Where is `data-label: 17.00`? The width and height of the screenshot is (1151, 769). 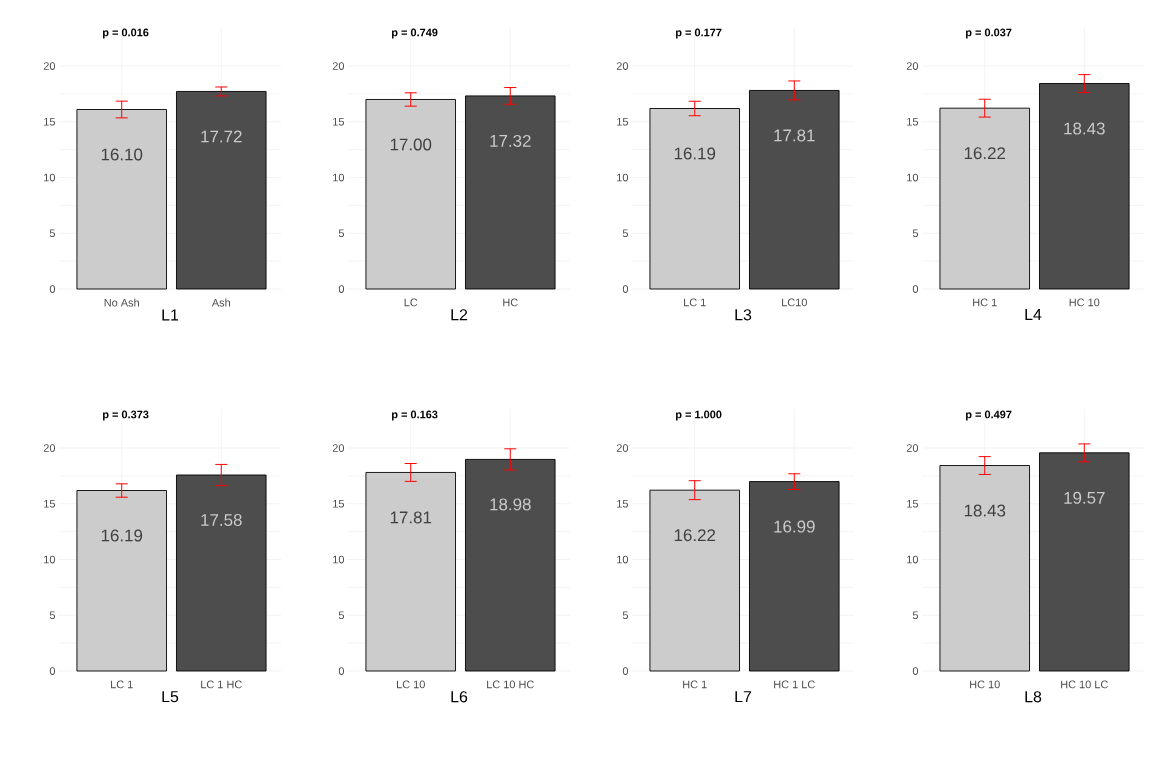 data-label: 17.00 is located at coordinates (411, 144).